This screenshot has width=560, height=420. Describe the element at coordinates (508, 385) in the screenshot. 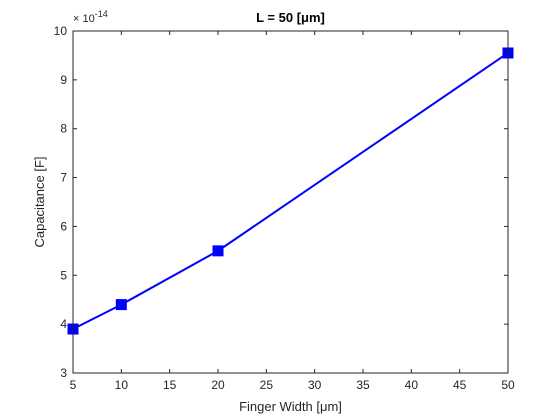

I see `x-tick-label: 50` at that location.